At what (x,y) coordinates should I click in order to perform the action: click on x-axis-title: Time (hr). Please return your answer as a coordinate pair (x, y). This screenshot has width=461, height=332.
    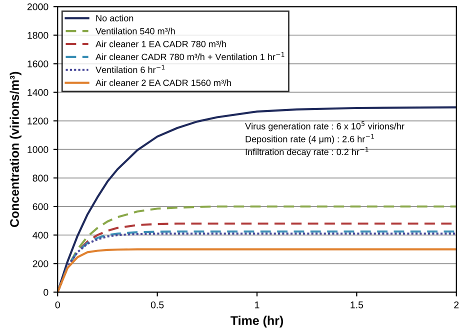
    Looking at the image, I should click on (257, 322).